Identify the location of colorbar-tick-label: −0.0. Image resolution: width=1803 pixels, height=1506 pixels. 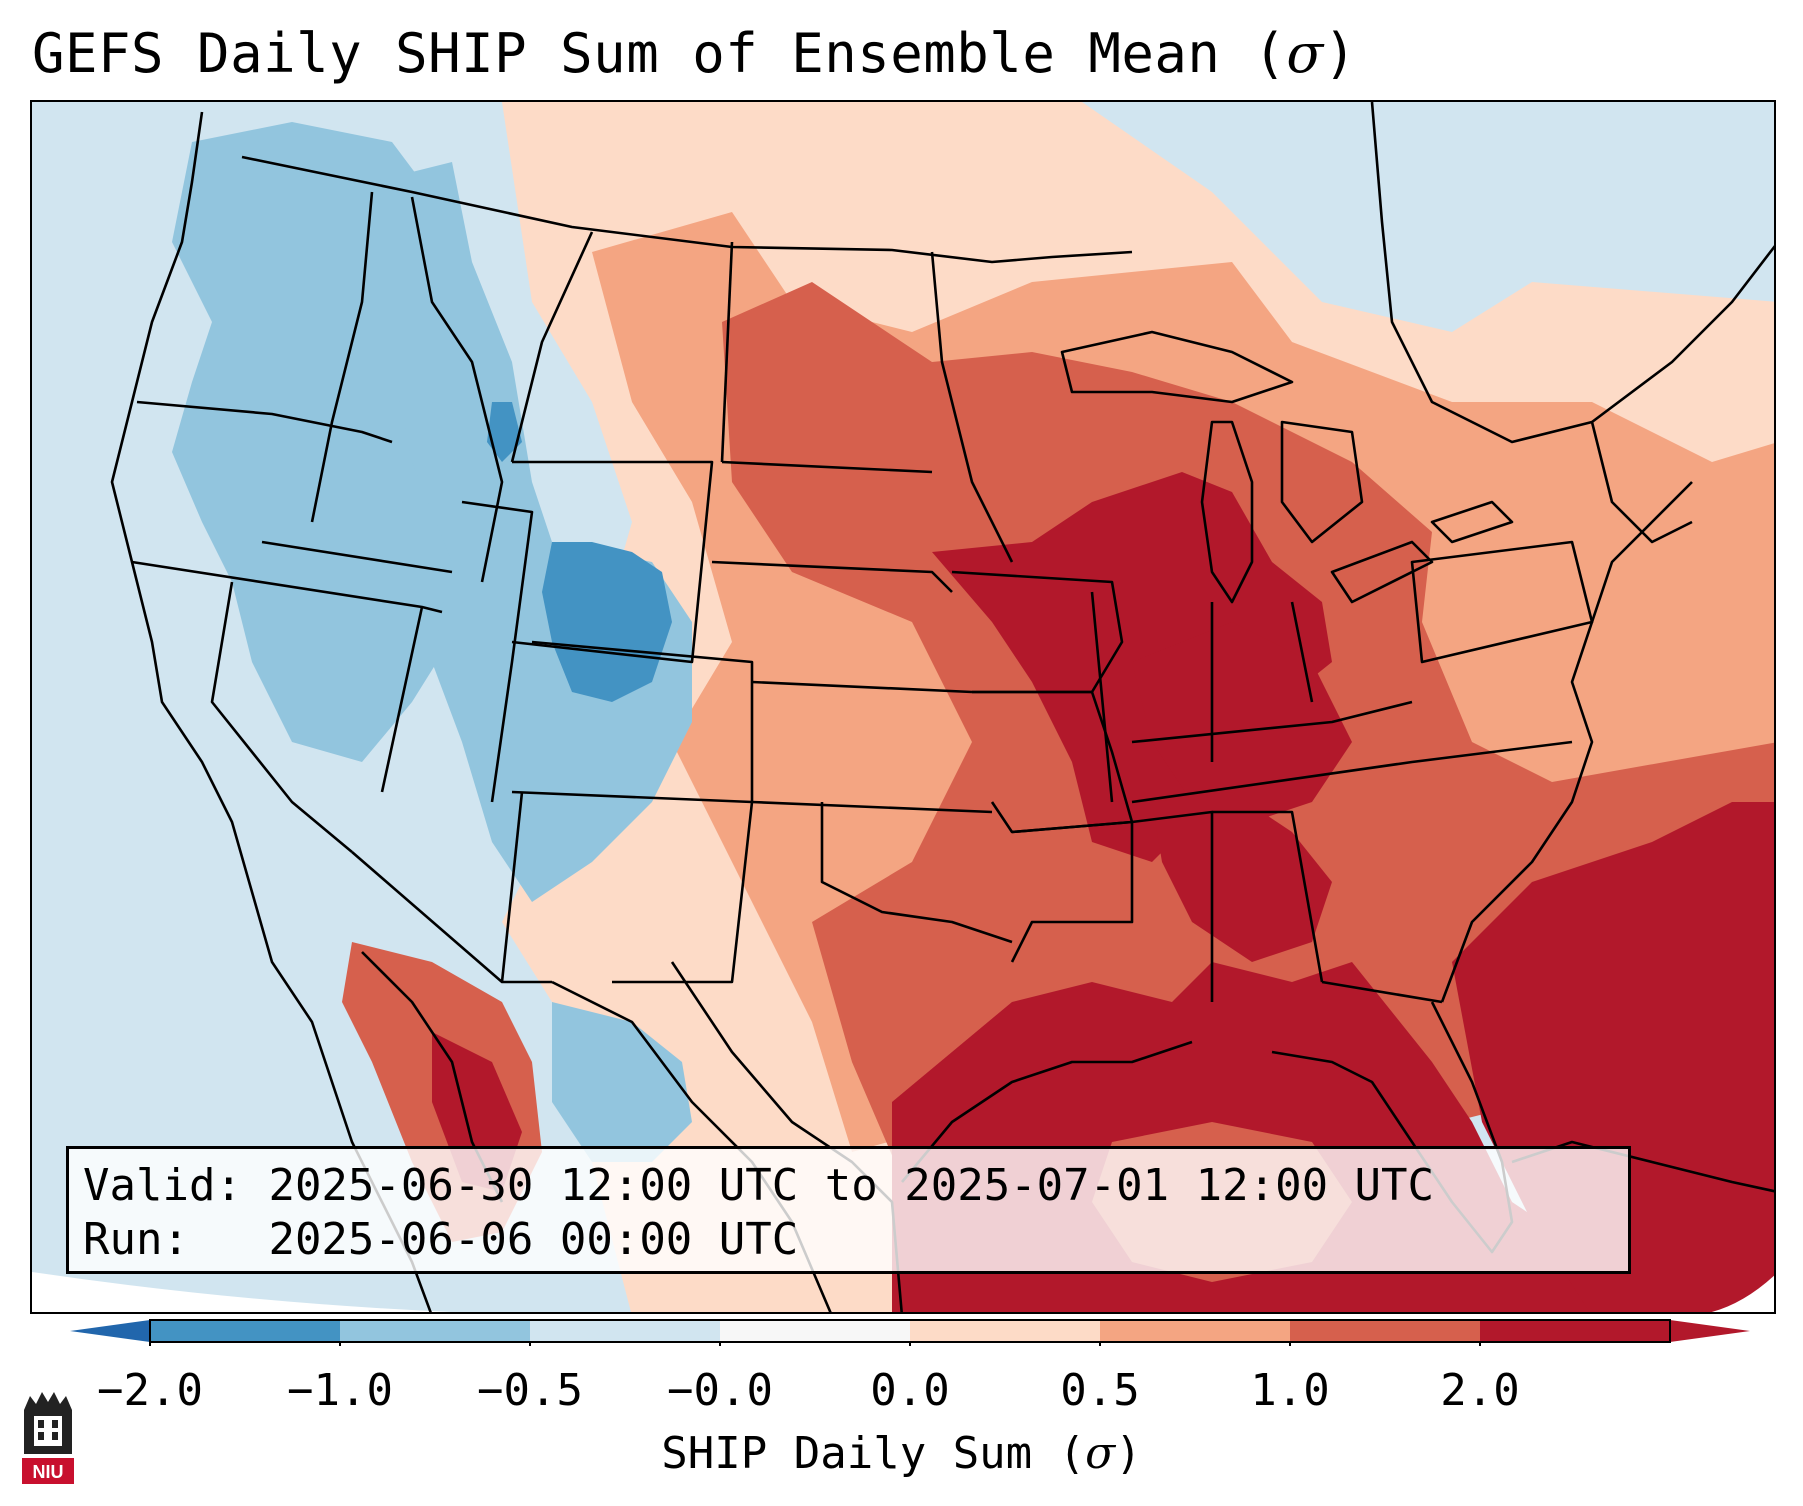
(720, 1390).